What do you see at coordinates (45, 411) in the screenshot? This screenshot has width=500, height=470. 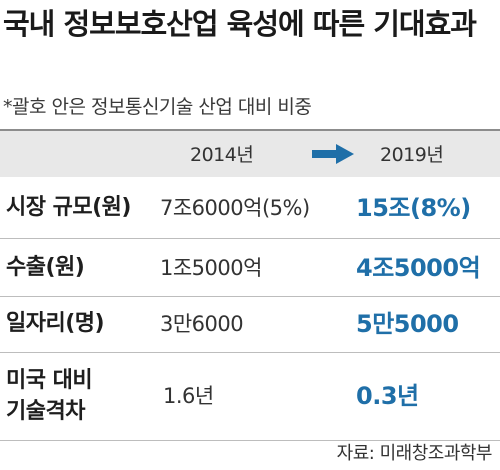 I see `row-label-line2: 기술격차` at bounding box center [45, 411].